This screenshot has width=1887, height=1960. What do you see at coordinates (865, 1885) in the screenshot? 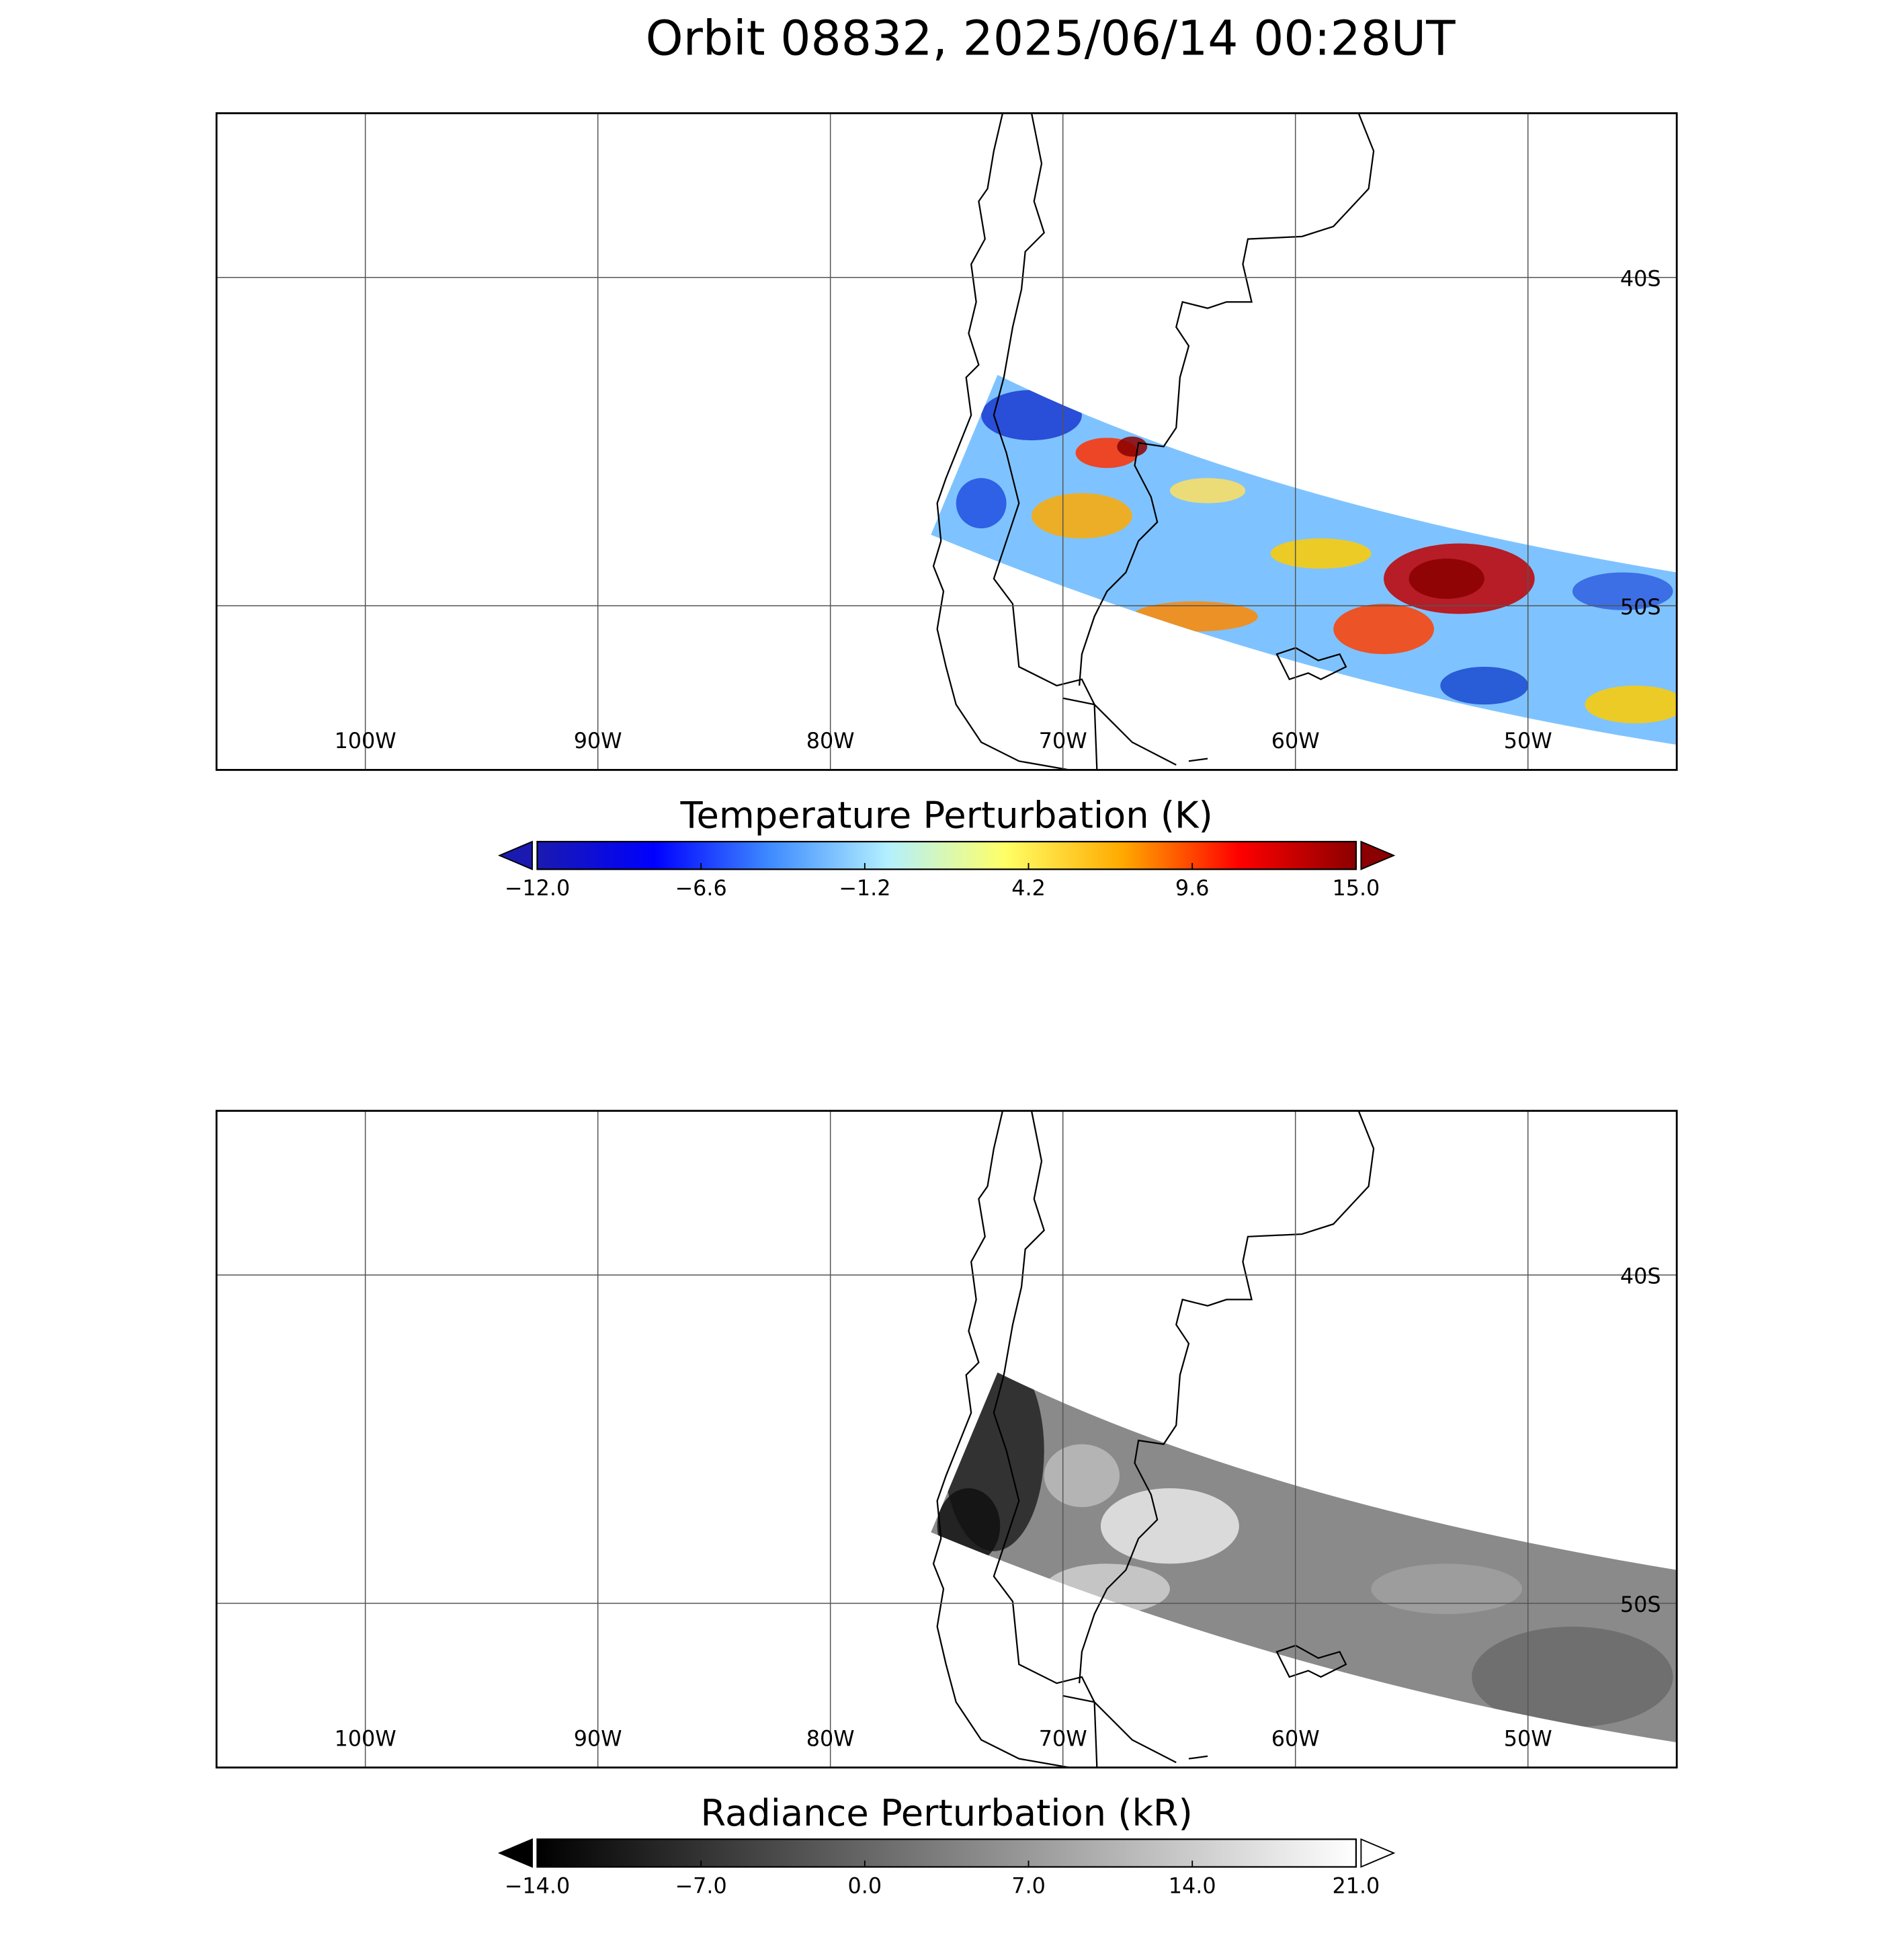
I see `colorbar-tick-label: 0.0` at bounding box center [865, 1885].